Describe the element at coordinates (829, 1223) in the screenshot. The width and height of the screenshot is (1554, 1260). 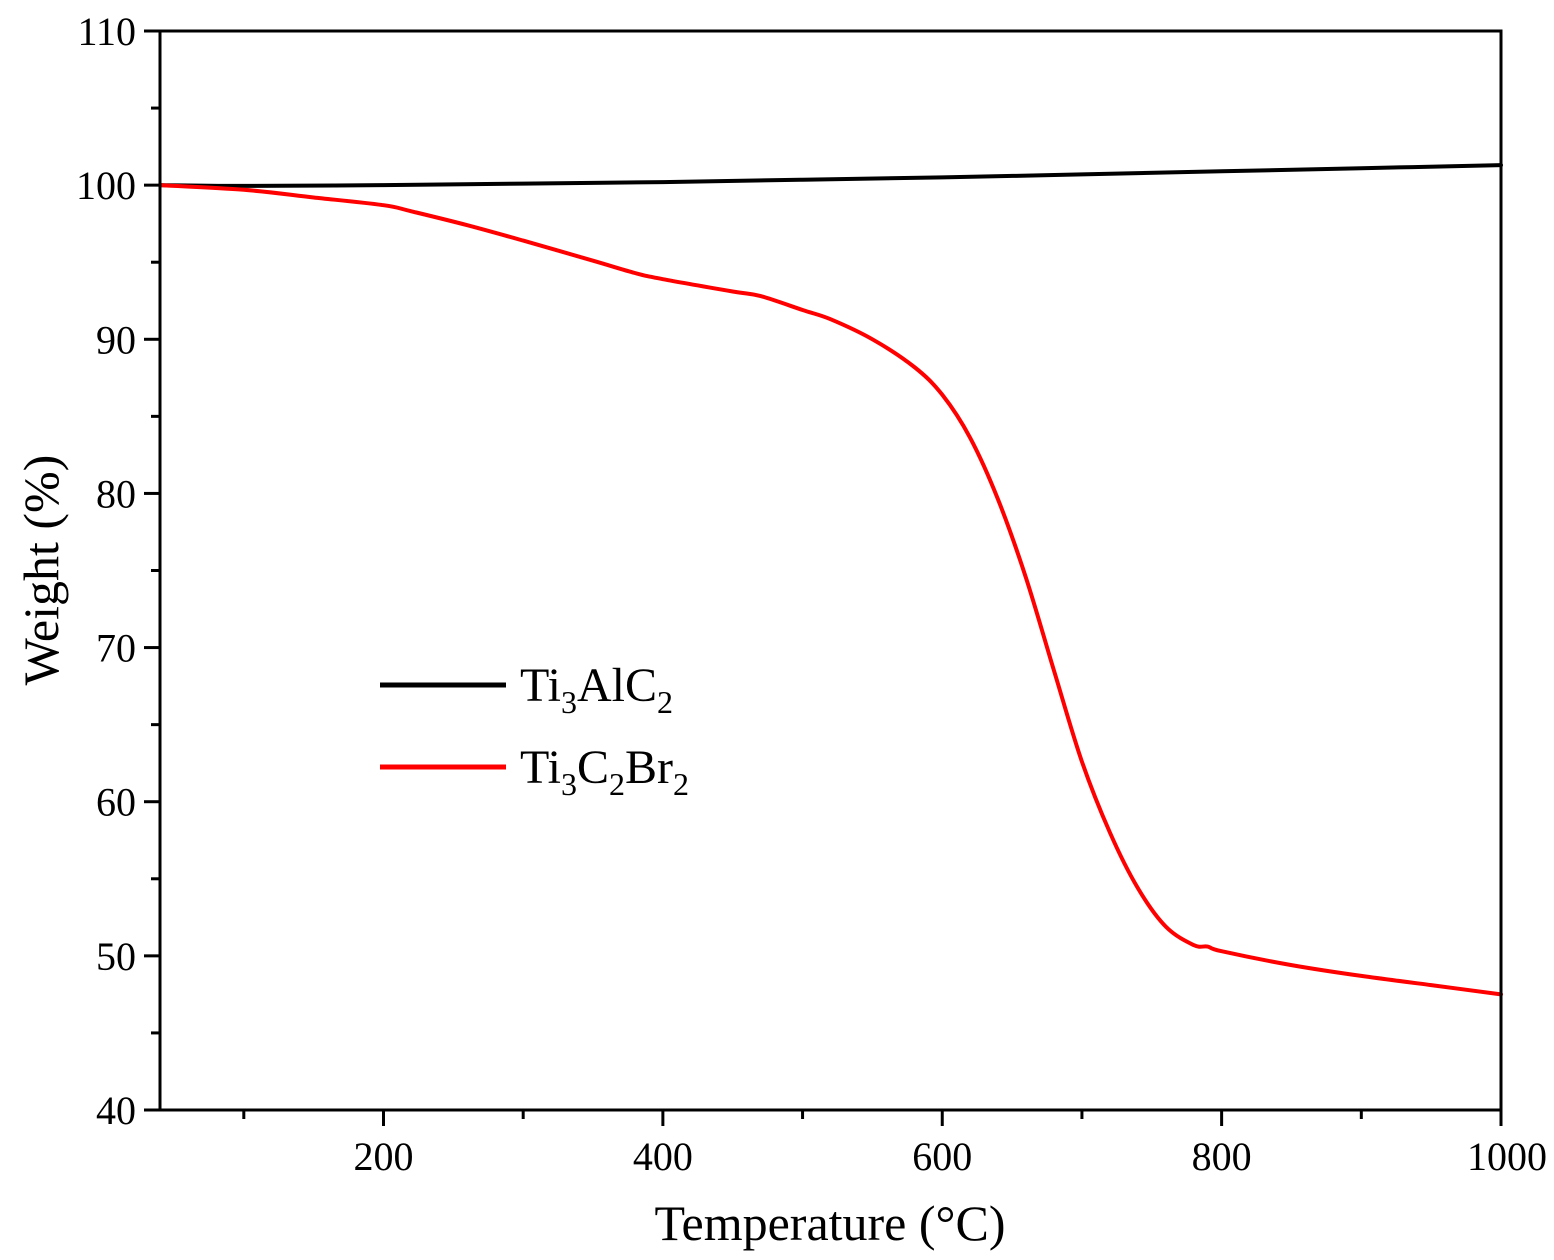
I see `x-axis-title: Temperature (°C)` at that location.